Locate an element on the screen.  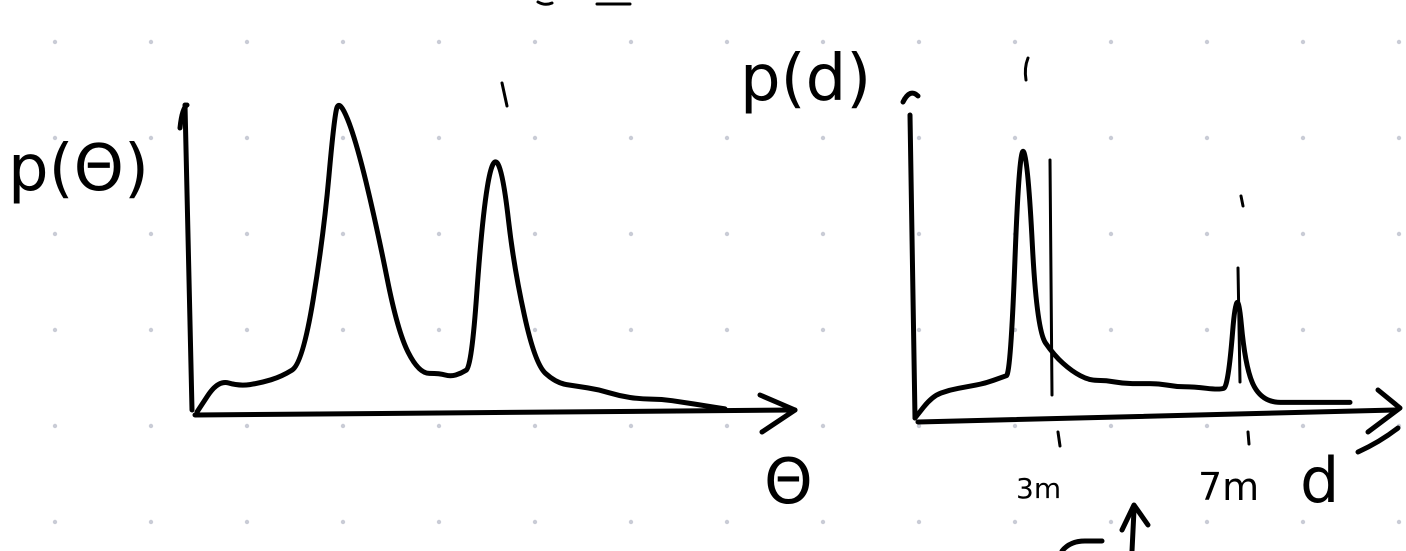
y-axis-line is located at coordinates (188, 257).